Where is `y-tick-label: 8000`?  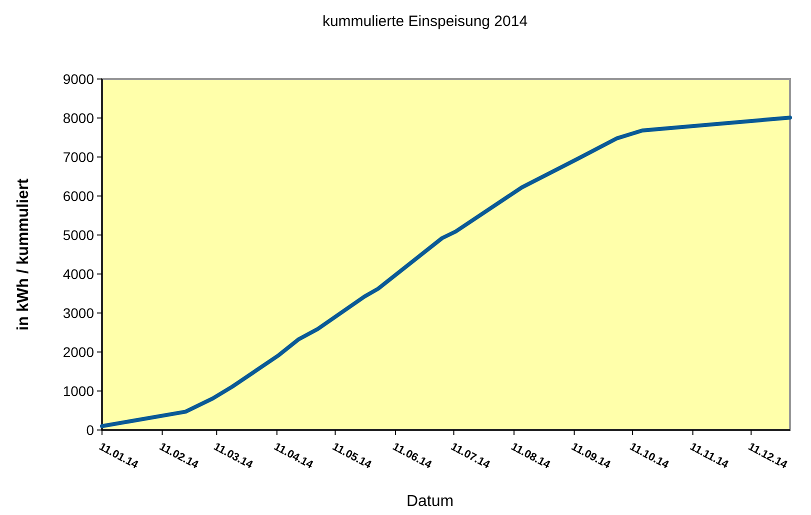
y-tick-label: 8000 is located at coordinates (78, 118).